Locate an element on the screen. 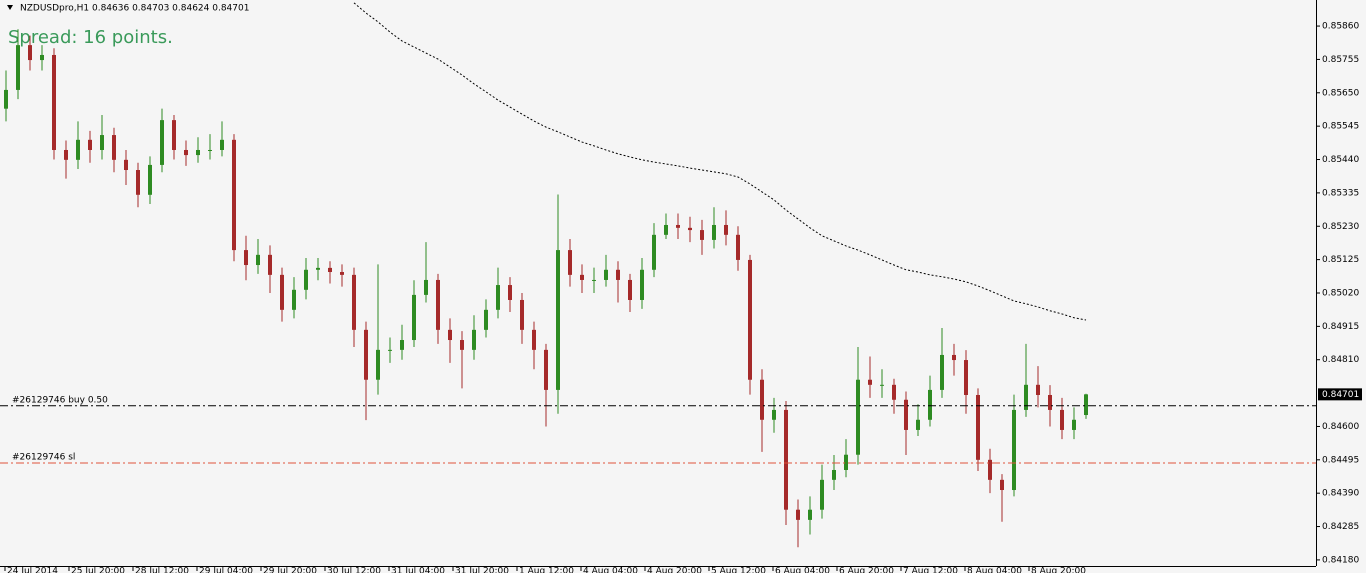 The image size is (1366, 573). y-tick-label: 0.85755 is located at coordinates (1340, 60).